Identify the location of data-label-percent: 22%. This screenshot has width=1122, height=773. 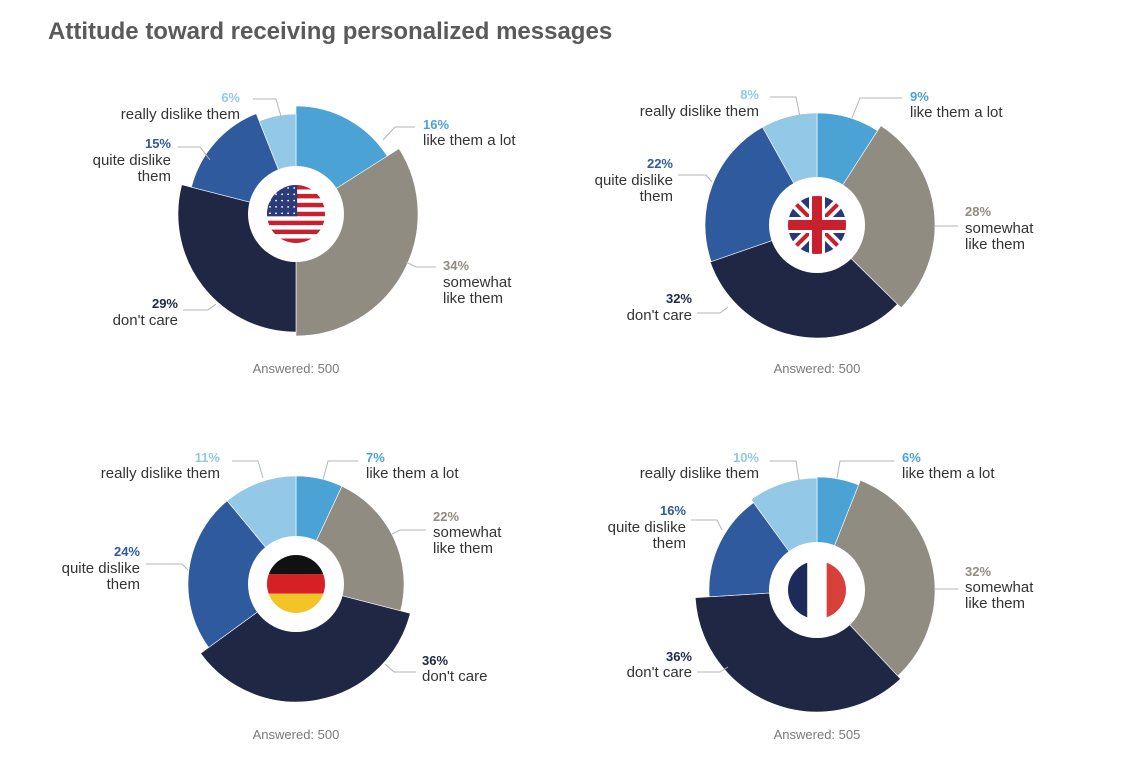
(446, 516).